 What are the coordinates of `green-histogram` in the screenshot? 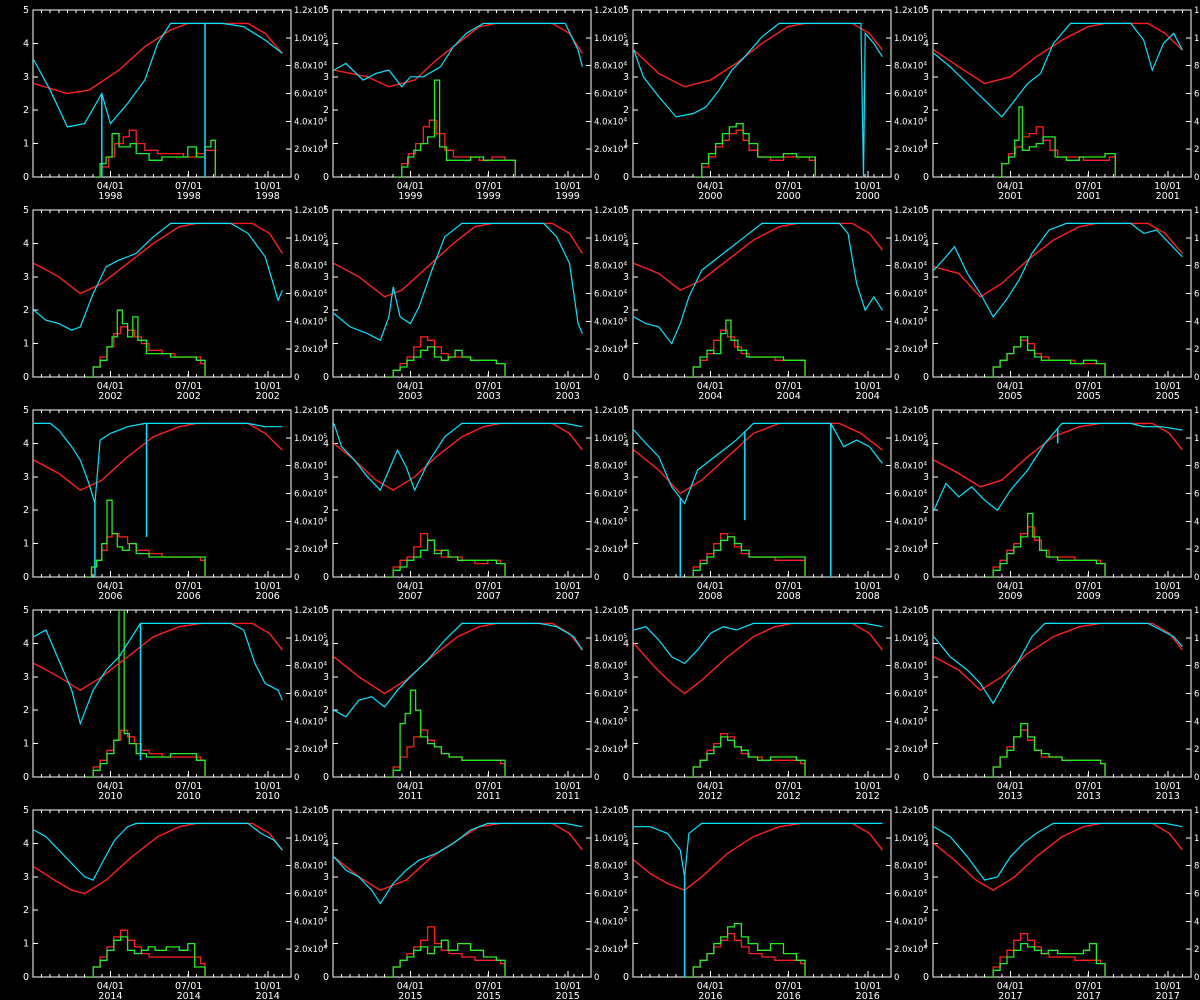 It's located at (155, 154).